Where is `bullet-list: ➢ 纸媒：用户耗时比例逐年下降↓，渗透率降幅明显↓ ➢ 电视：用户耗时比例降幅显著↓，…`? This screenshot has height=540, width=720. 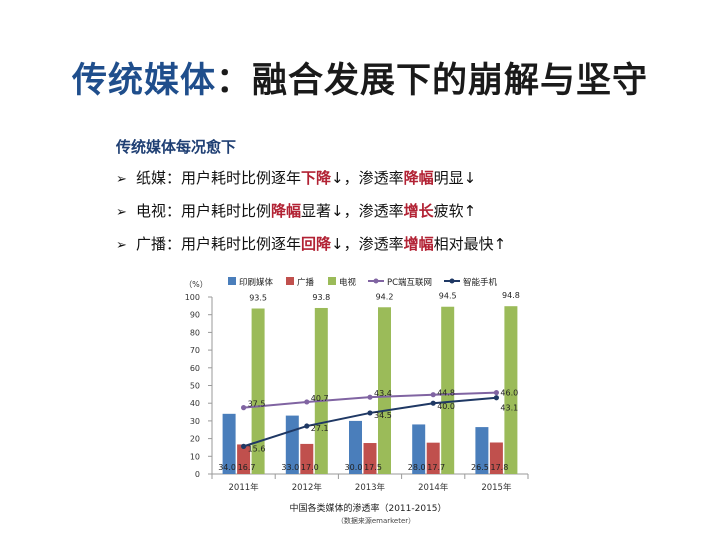
bullet-list: ➢ 纸媒：用户耗时比例逐年下降↓，渗透率降幅明显↓ ➢ 电视：用户耗时比例降幅显著↓，… is located at coordinates (396, 216).